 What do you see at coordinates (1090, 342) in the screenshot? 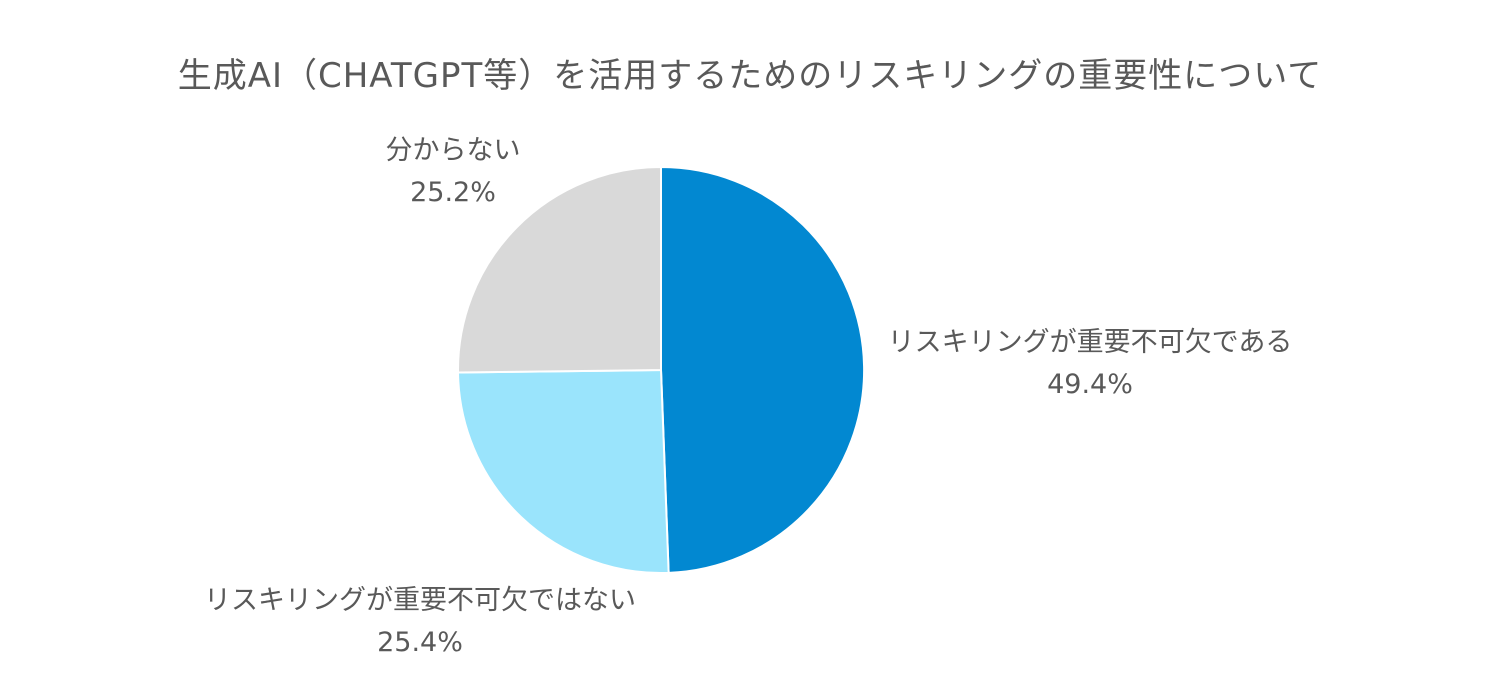
I see `slice-name-essential: リスキリングが重要不可欠である` at bounding box center [1090, 342].